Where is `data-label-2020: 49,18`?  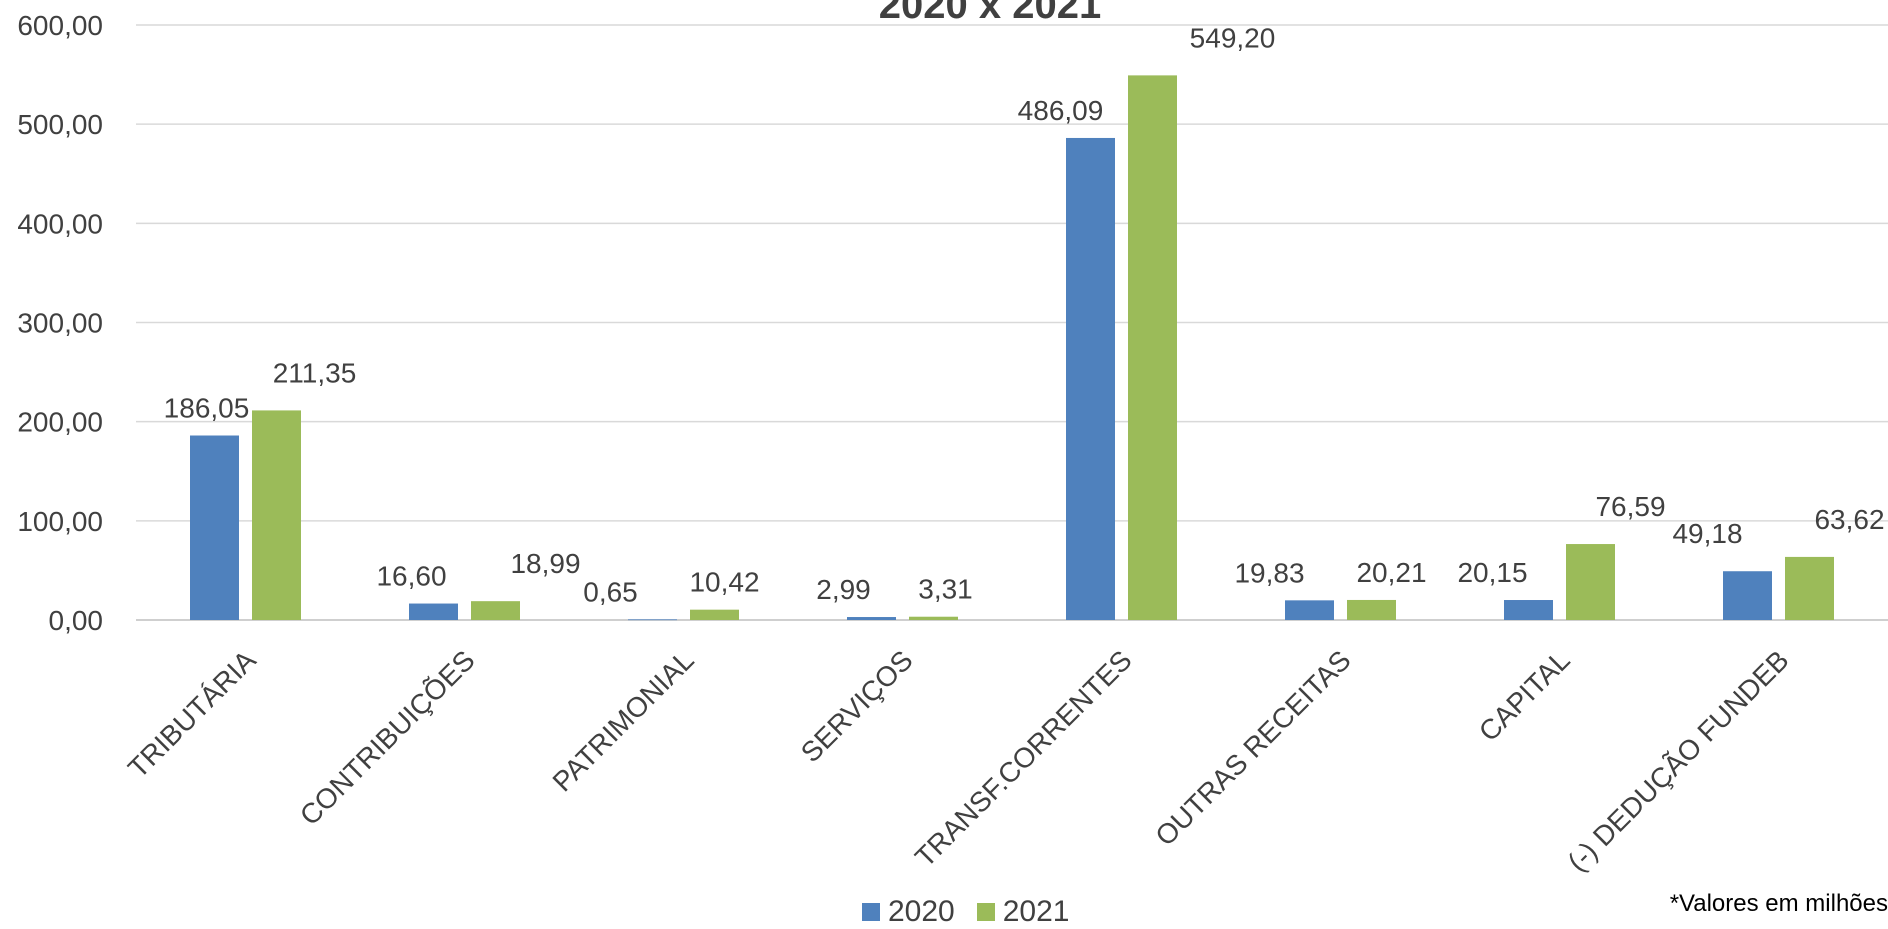
data-label-2020: 49,18 is located at coordinates (1707, 533).